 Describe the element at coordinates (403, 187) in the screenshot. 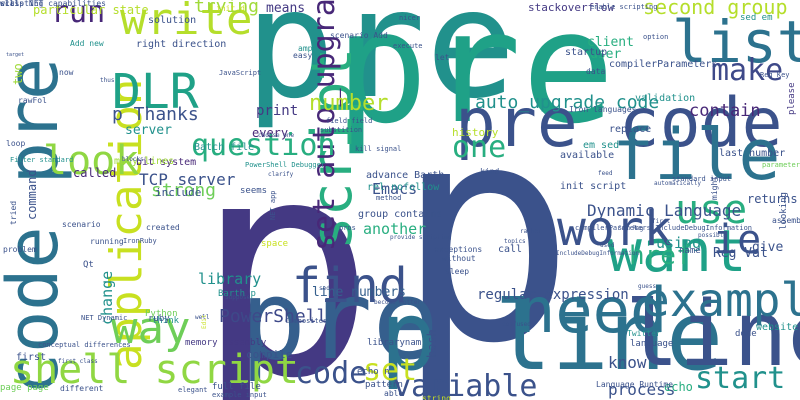

I see `cloud-word: rel nofollow` at that location.